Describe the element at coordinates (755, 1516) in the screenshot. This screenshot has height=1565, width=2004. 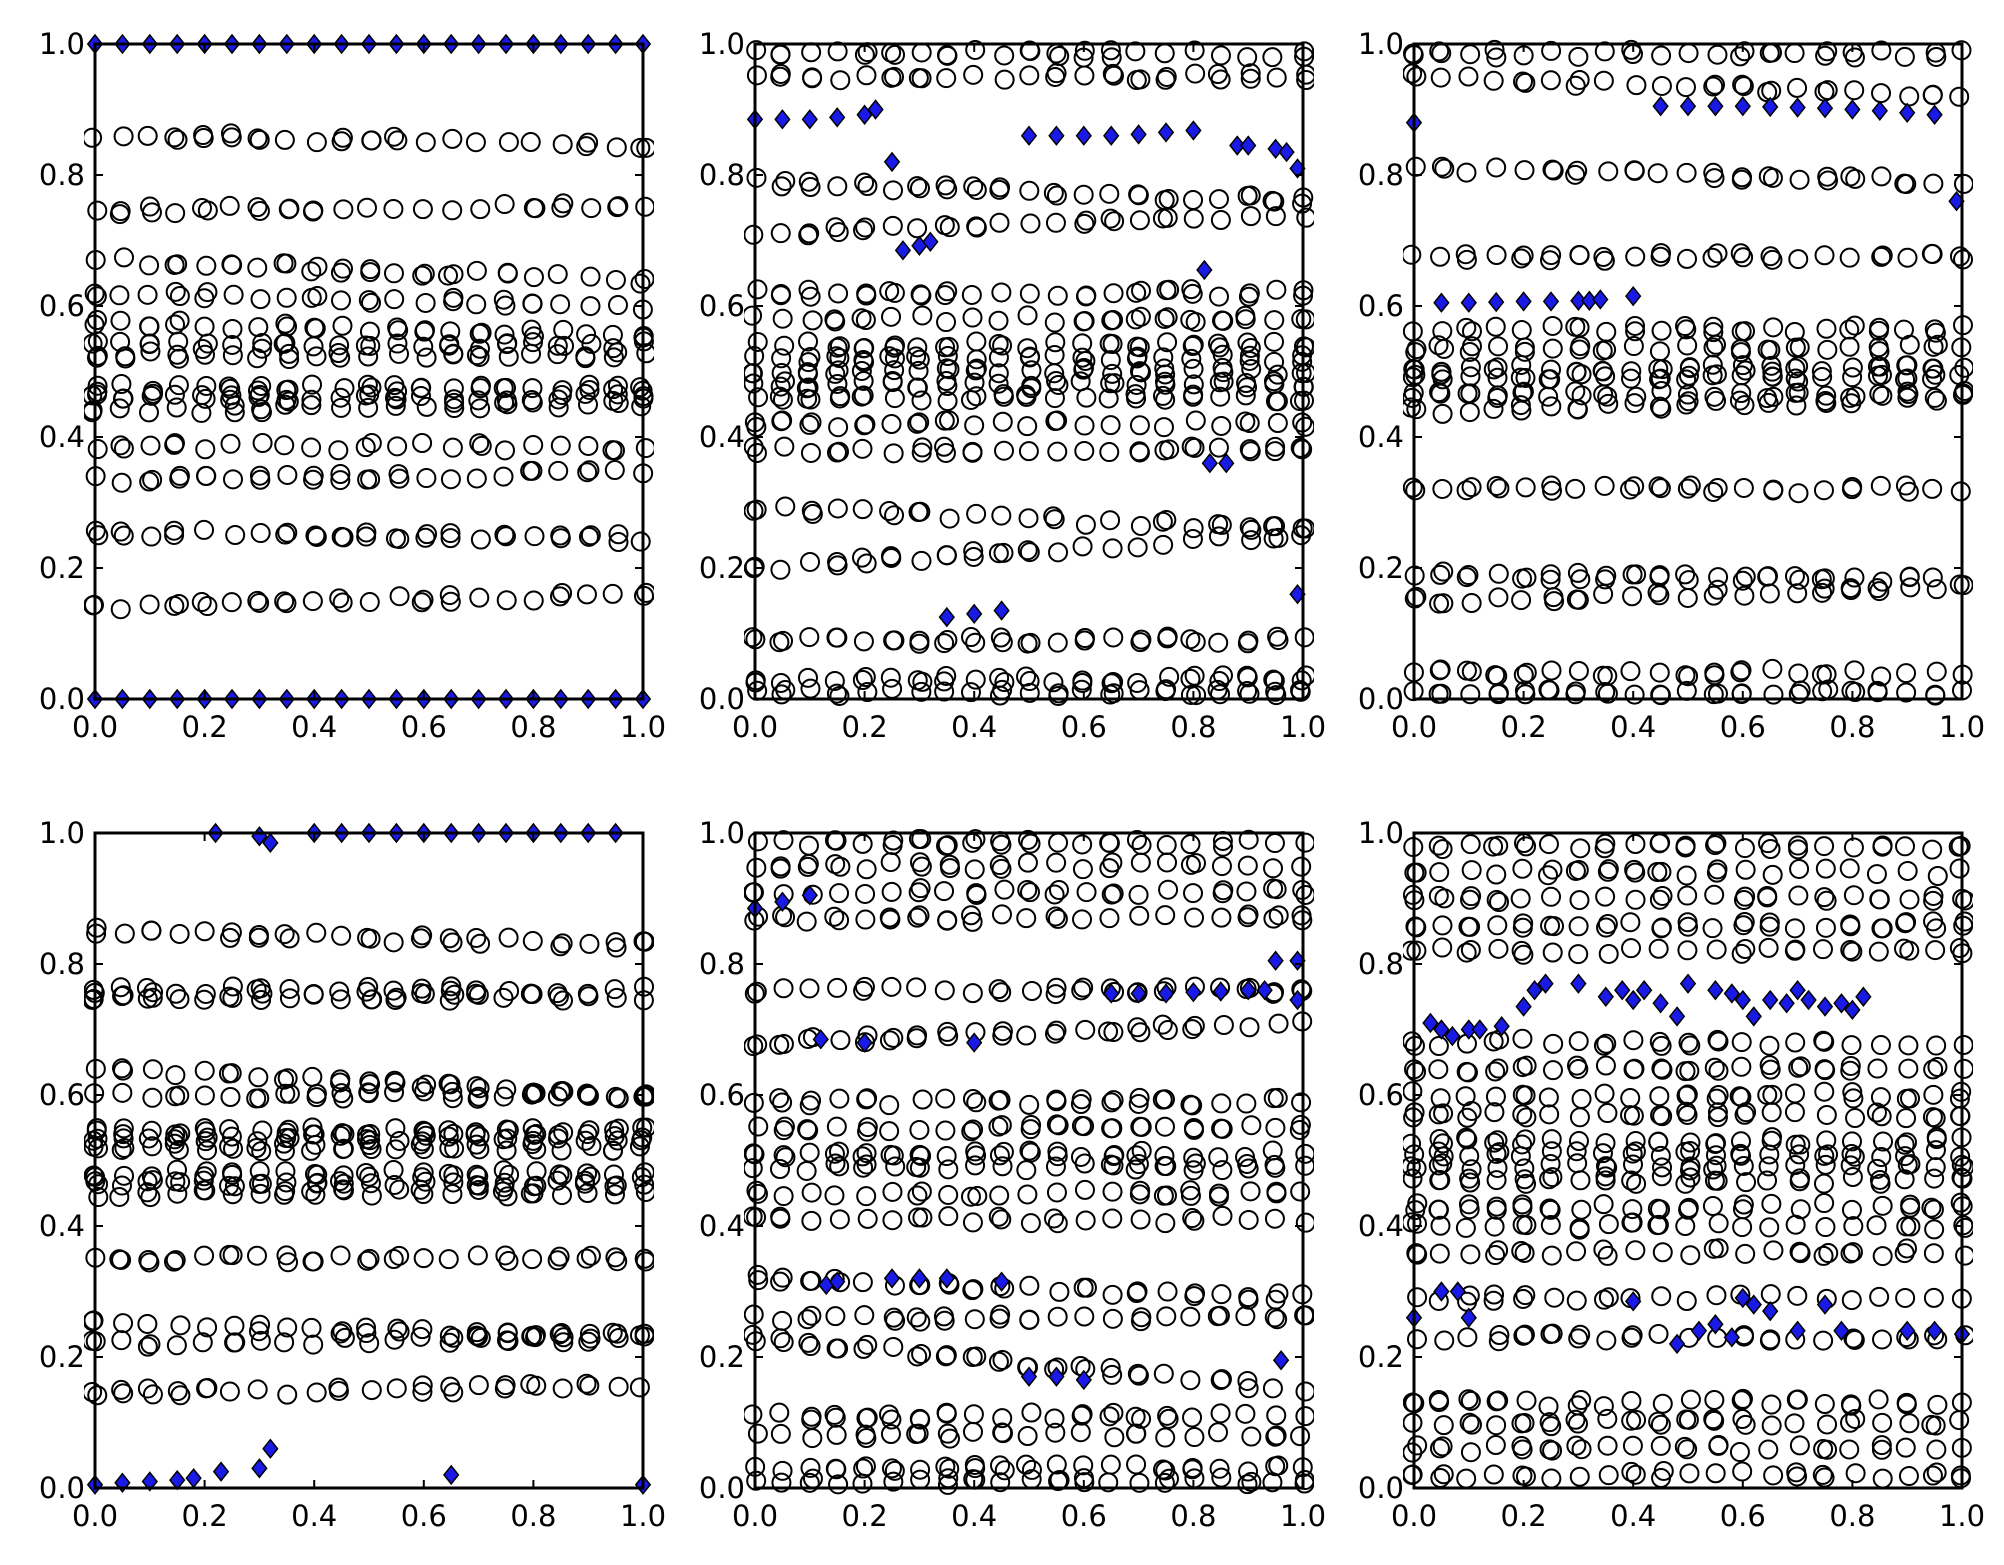
I see `x-tick-label: 0.0` at that location.